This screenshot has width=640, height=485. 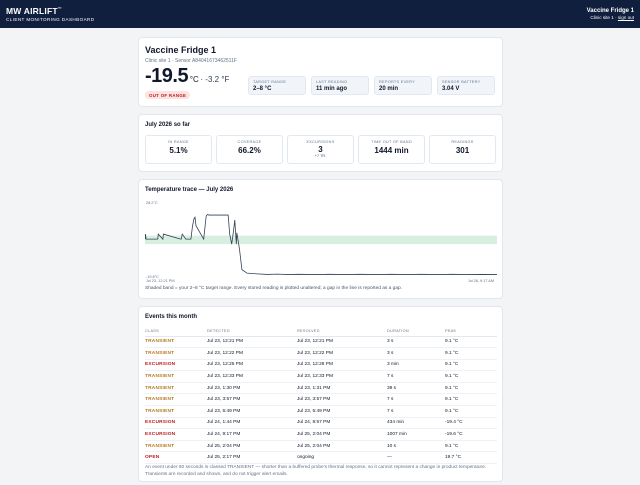 I want to click on y-max-label: 28.2°C, so click(x=152, y=203).